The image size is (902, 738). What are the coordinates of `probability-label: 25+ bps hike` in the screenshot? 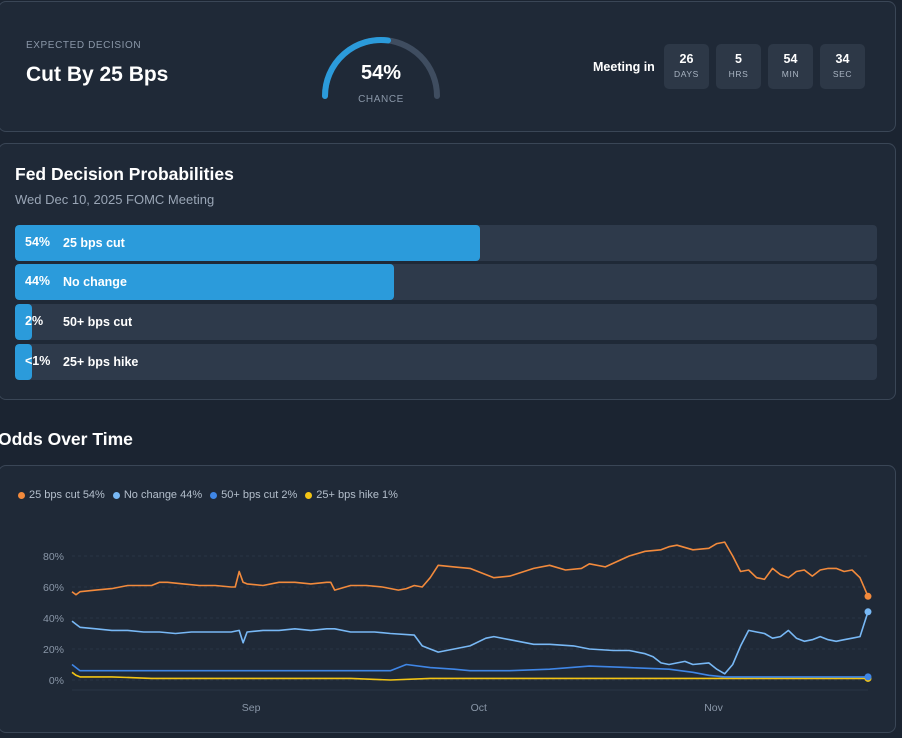 It's located at (101, 362).